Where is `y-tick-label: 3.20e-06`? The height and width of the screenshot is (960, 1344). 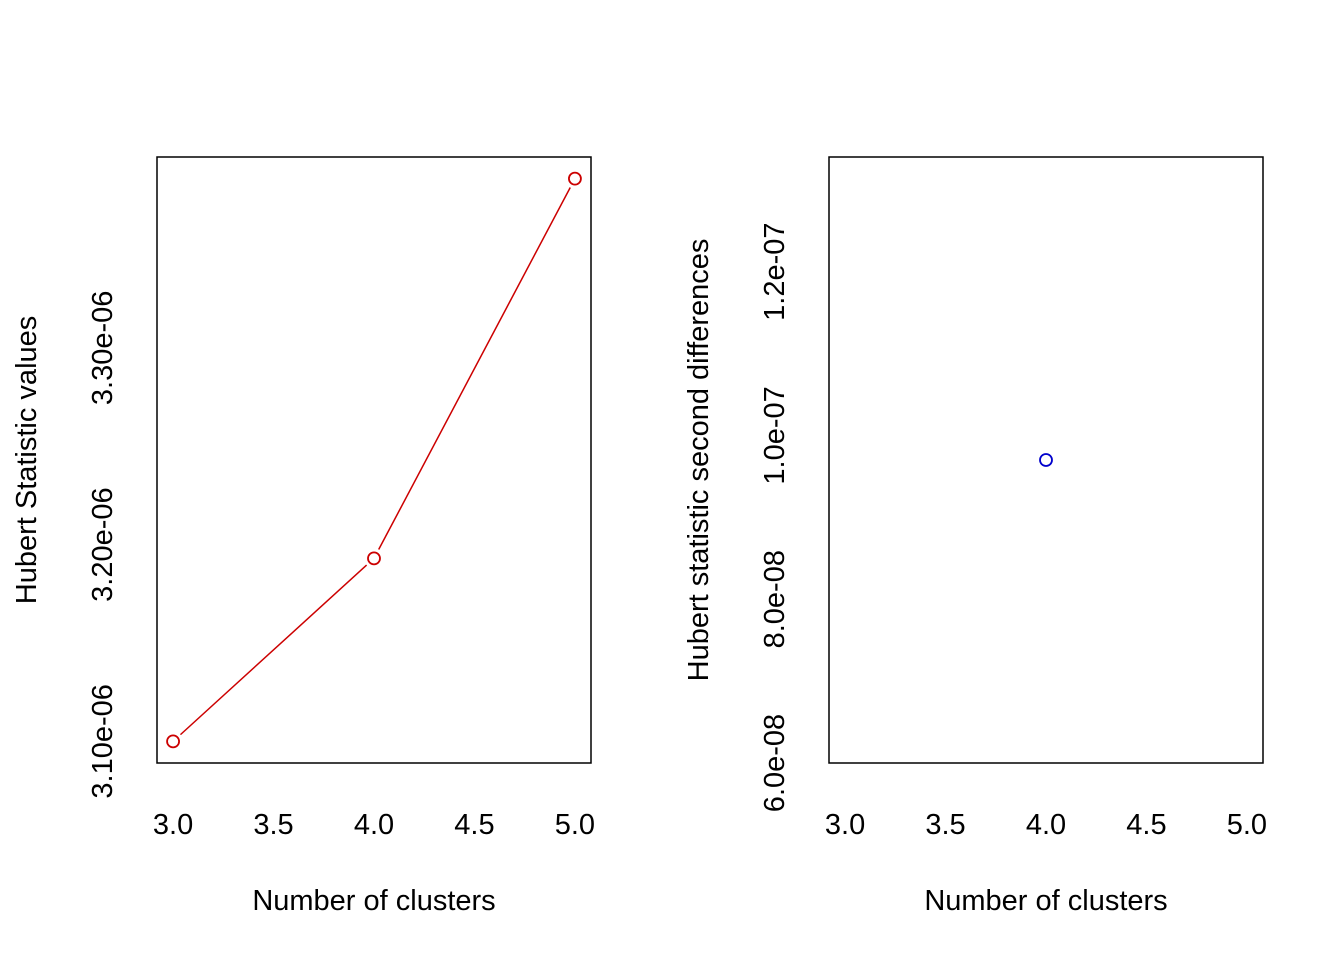 y-tick-label: 3.20e-06 is located at coordinates (103, 544).